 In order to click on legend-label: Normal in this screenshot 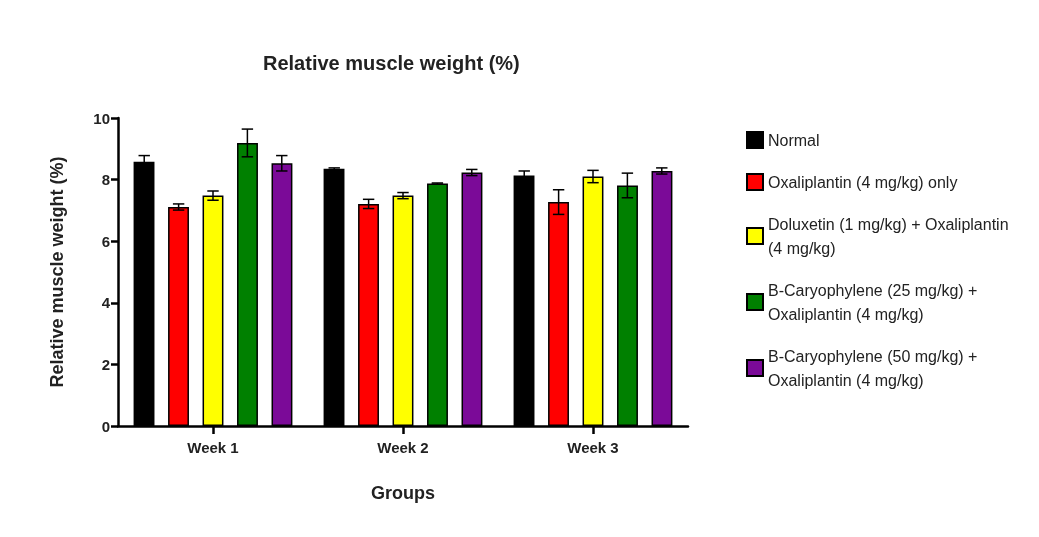, I will do `click(794, 140)`.